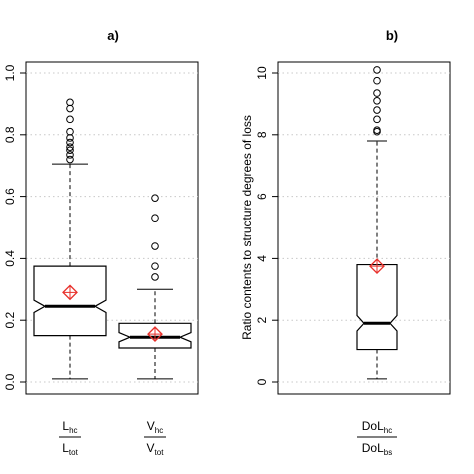 Image resolution: width=474 pixels, height=474 pixels. What do you see at coordinates (151, 426) in the screenshot?
I see `numerator-main: V` at bounding box center [151, 426].